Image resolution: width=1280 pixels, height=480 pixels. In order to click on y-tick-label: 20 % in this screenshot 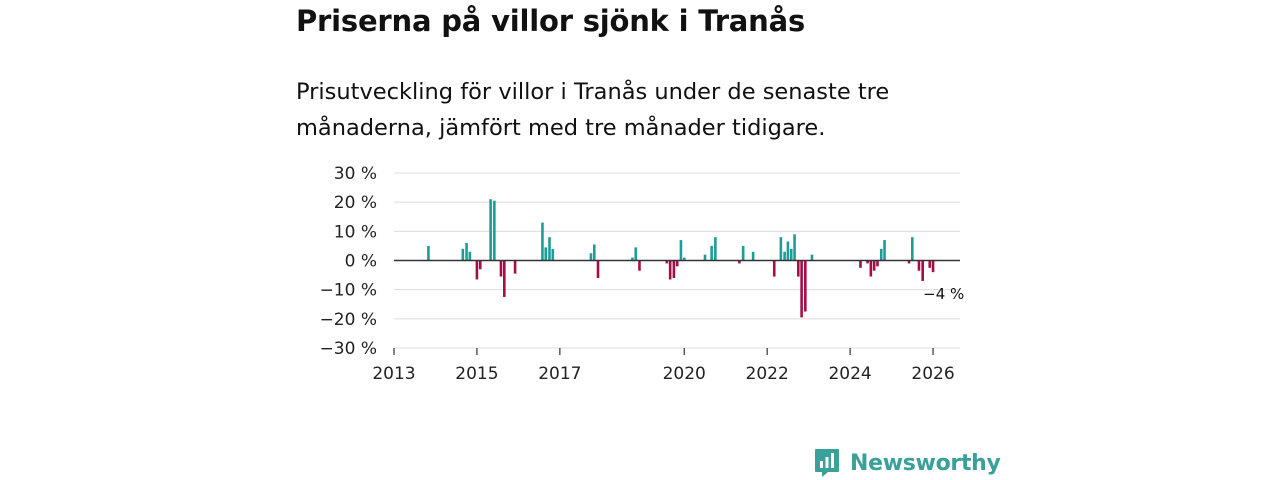, I will do `click(355, 203)`.